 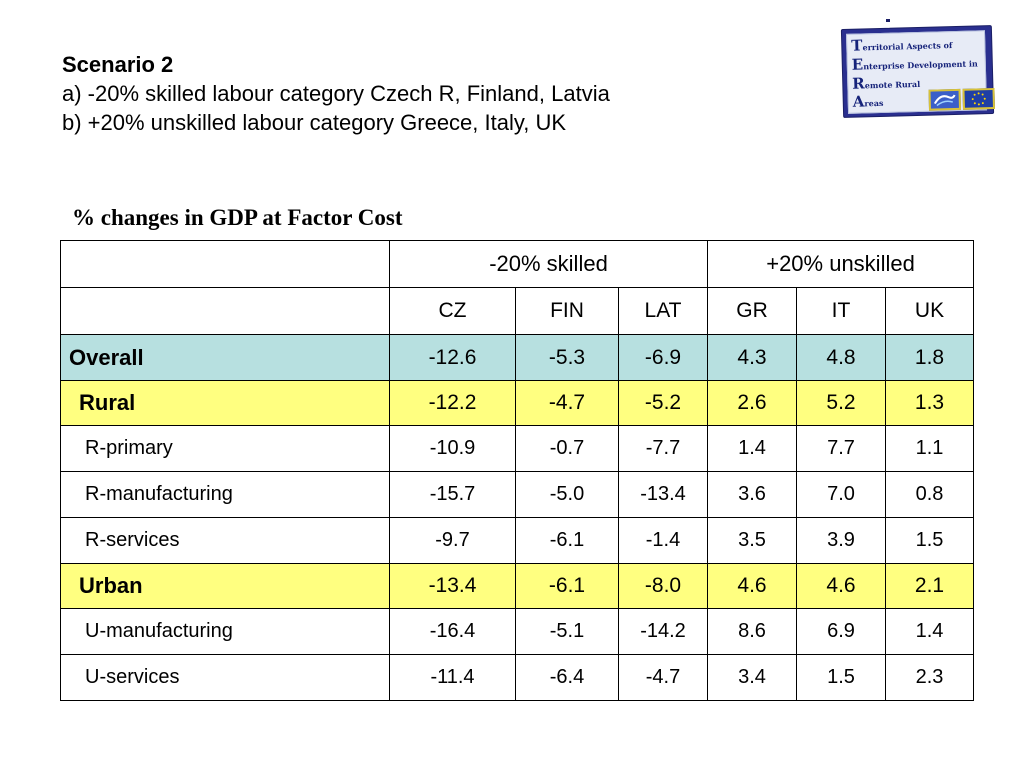 What do you see at coordinates (225, 357) in the screenshot?
I see `row-label: Overall` at bounding box center [225, 357].